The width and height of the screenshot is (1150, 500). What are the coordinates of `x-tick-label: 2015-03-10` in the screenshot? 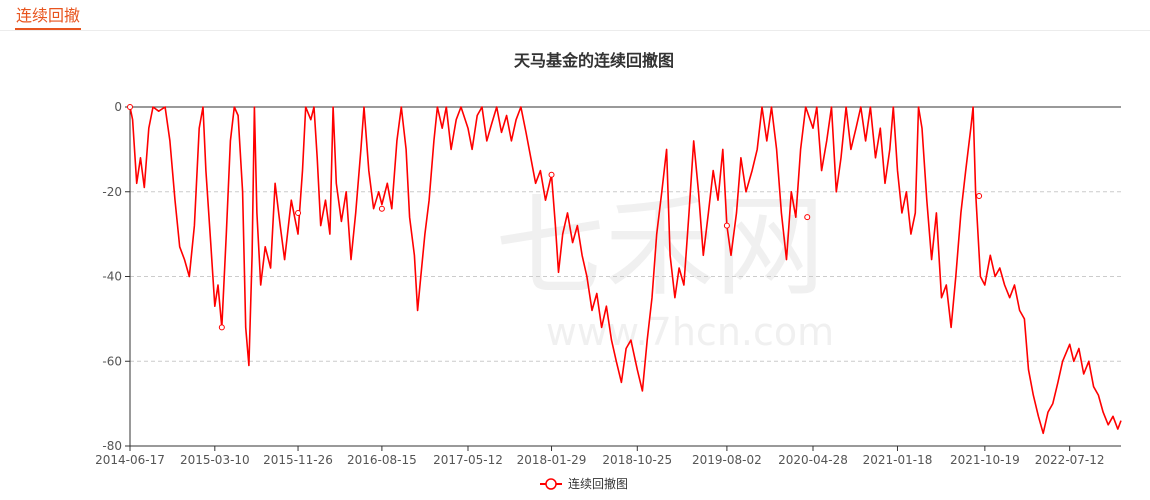 It's located at (215, 460).